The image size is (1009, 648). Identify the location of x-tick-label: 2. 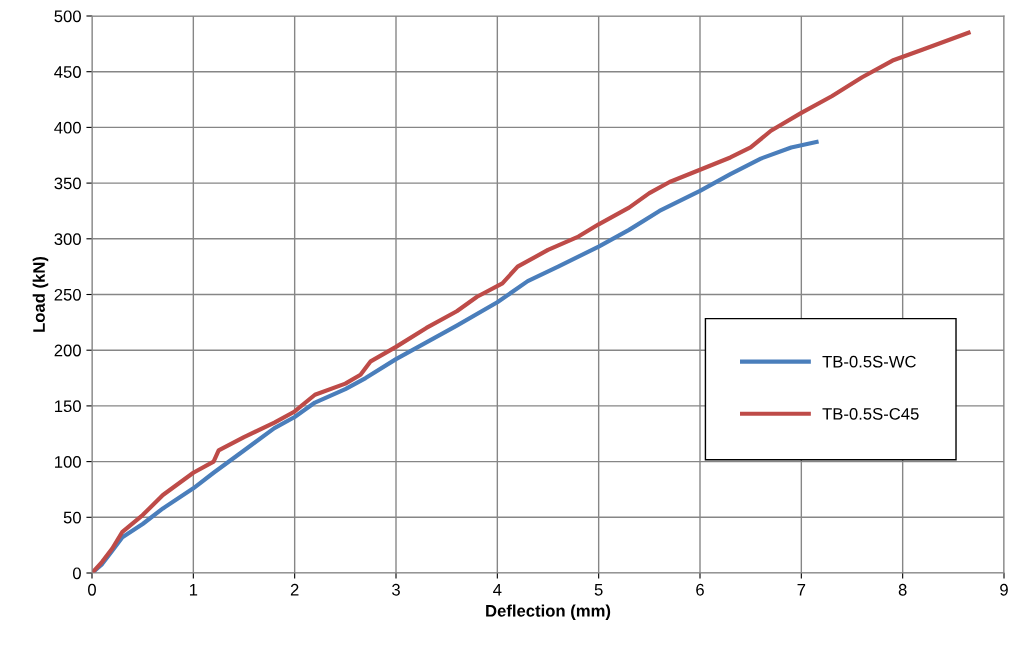
(294, 589).